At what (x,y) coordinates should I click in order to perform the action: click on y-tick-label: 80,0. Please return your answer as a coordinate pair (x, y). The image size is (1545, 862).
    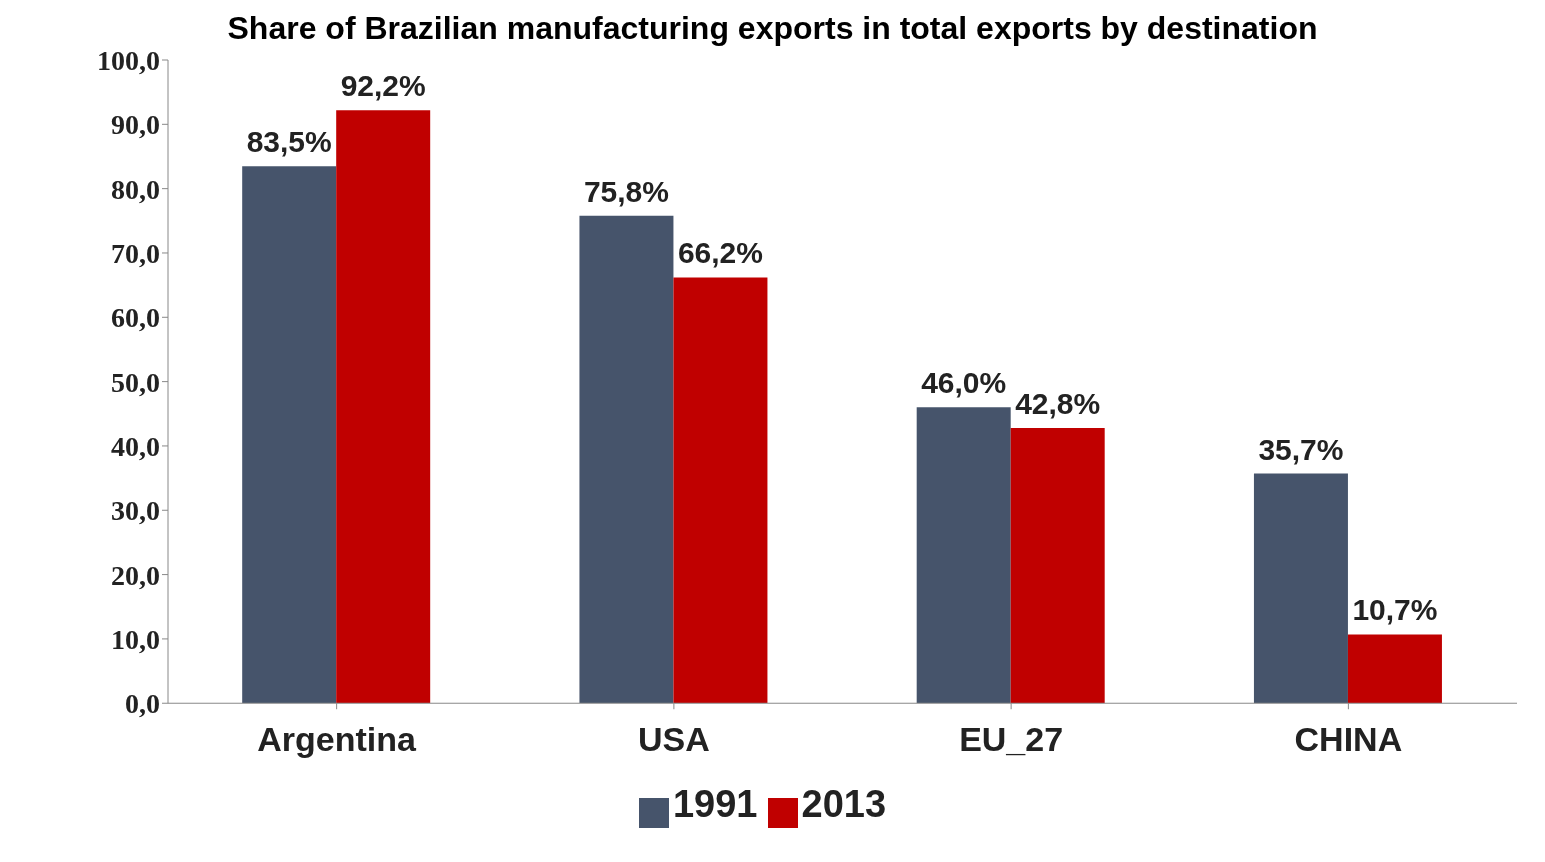
    Looking at the image, I should click on (135, 189).